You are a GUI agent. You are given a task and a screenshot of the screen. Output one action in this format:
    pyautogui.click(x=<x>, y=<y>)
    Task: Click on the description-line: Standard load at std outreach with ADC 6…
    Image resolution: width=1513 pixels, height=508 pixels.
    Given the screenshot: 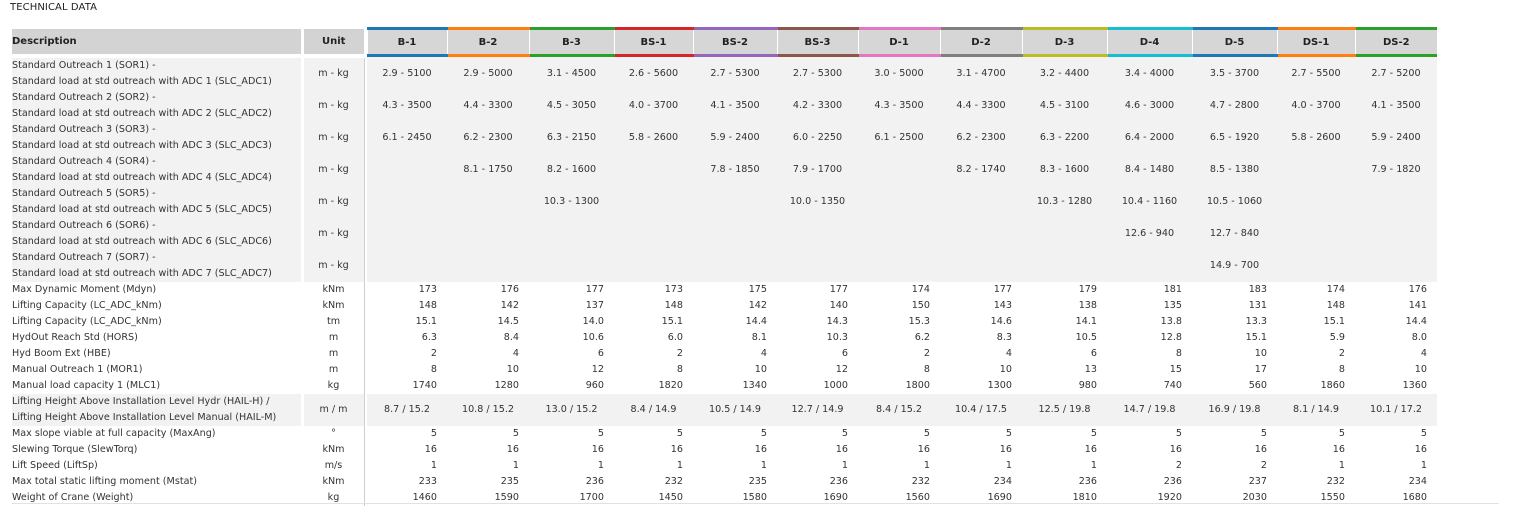 What is the action you would take?
    pyautogui.click(x=142, y=241)
    